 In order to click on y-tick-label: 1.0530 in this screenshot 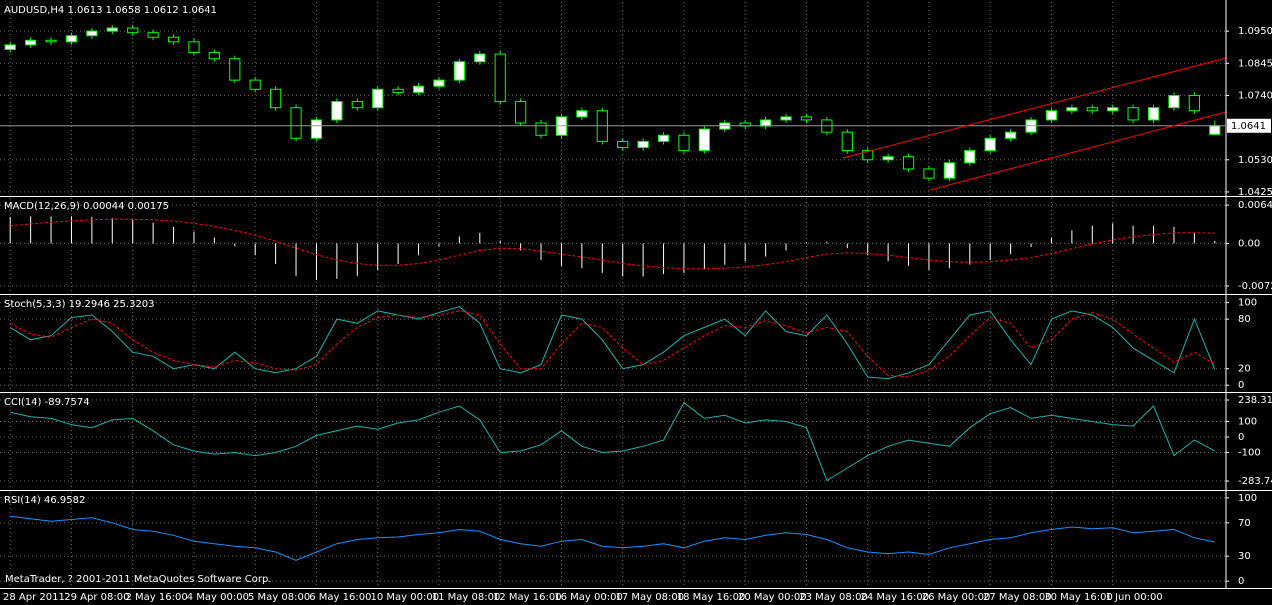, I will do `click(1255, 160)`.